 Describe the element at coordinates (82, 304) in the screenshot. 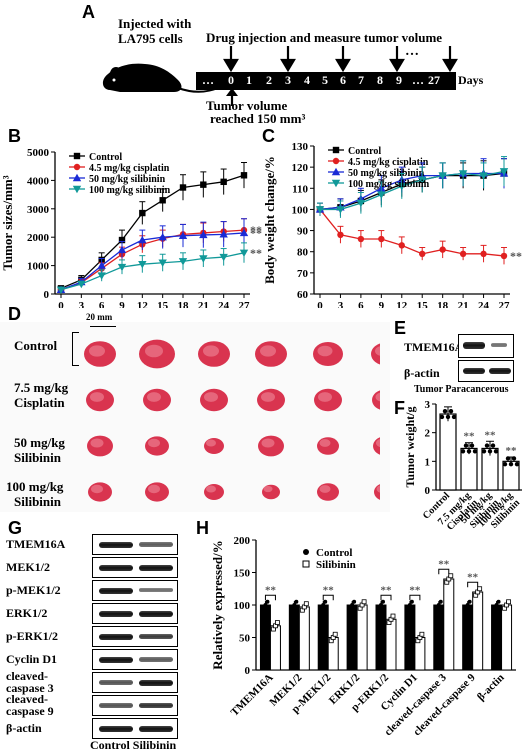

I see `x-tick-label: 3` at that location.